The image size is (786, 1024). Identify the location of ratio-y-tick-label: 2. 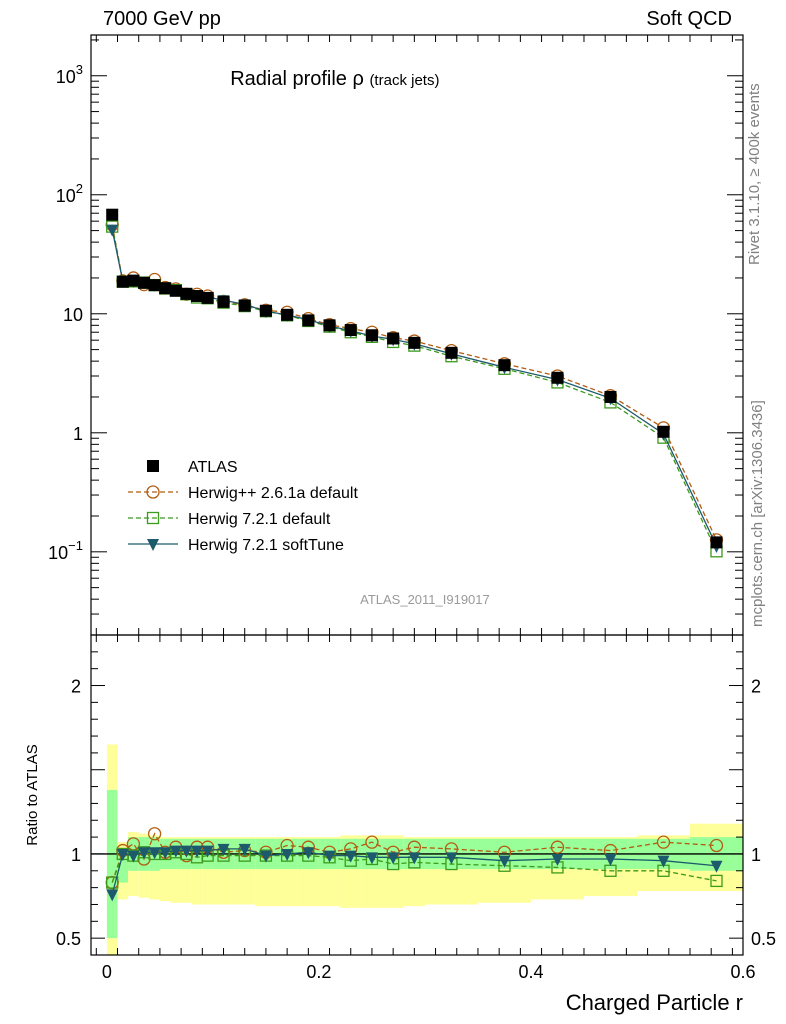
(76, 687).